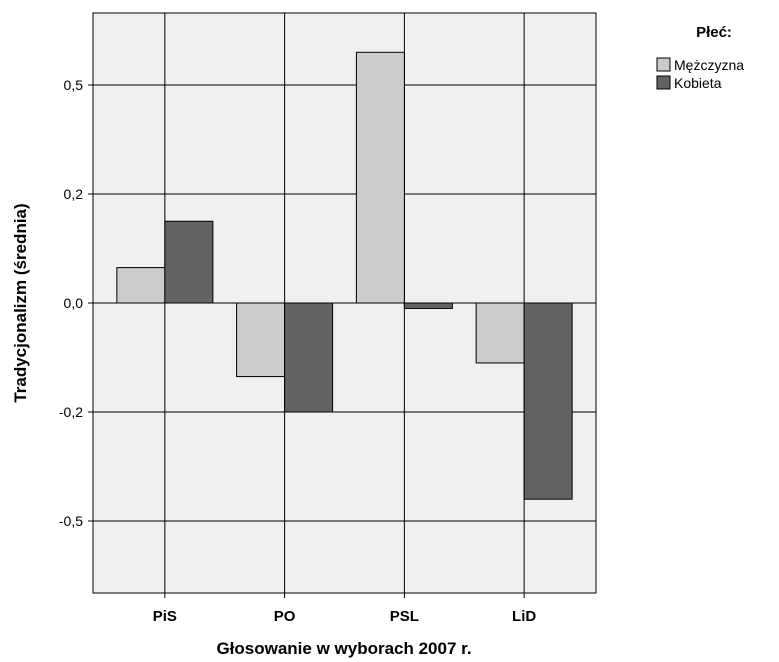 The height and width of the screenshot is (662, 779). Describe the element at coordinates (74, 85) in the screenshot. I see `y-tick-label: 0,5` at that location.